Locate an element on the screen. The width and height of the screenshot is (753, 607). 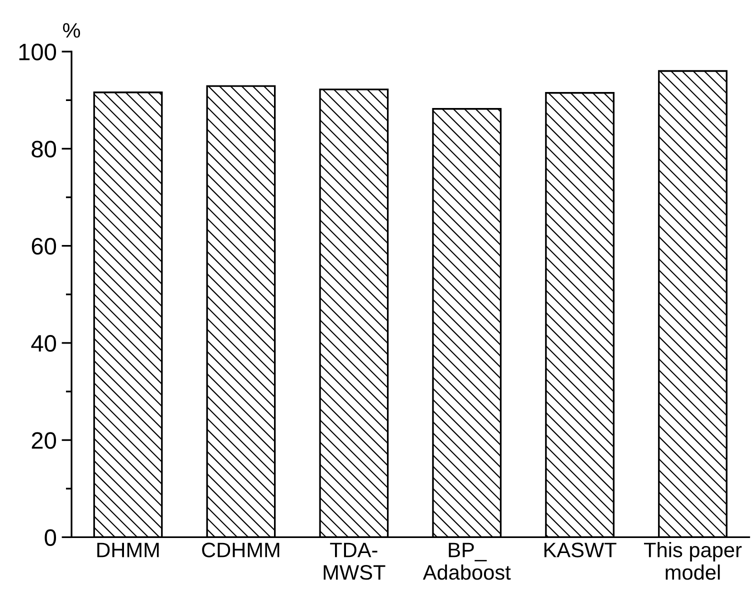
x-tick-label: BP_ Adaboost is located at coordinates (466, 561).